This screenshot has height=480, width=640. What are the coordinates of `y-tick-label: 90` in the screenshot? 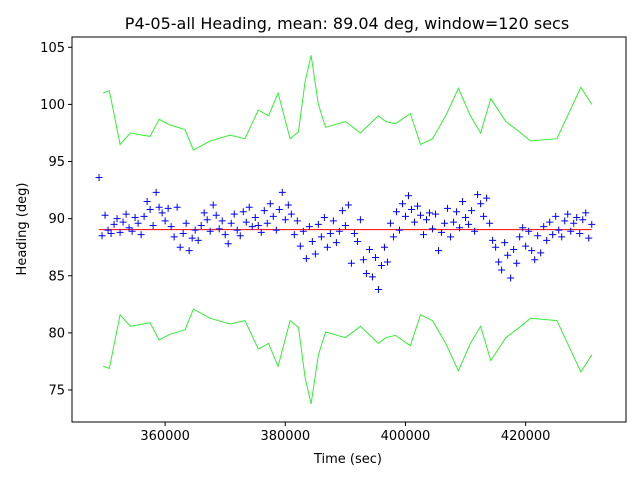 It's located at (56, 219).